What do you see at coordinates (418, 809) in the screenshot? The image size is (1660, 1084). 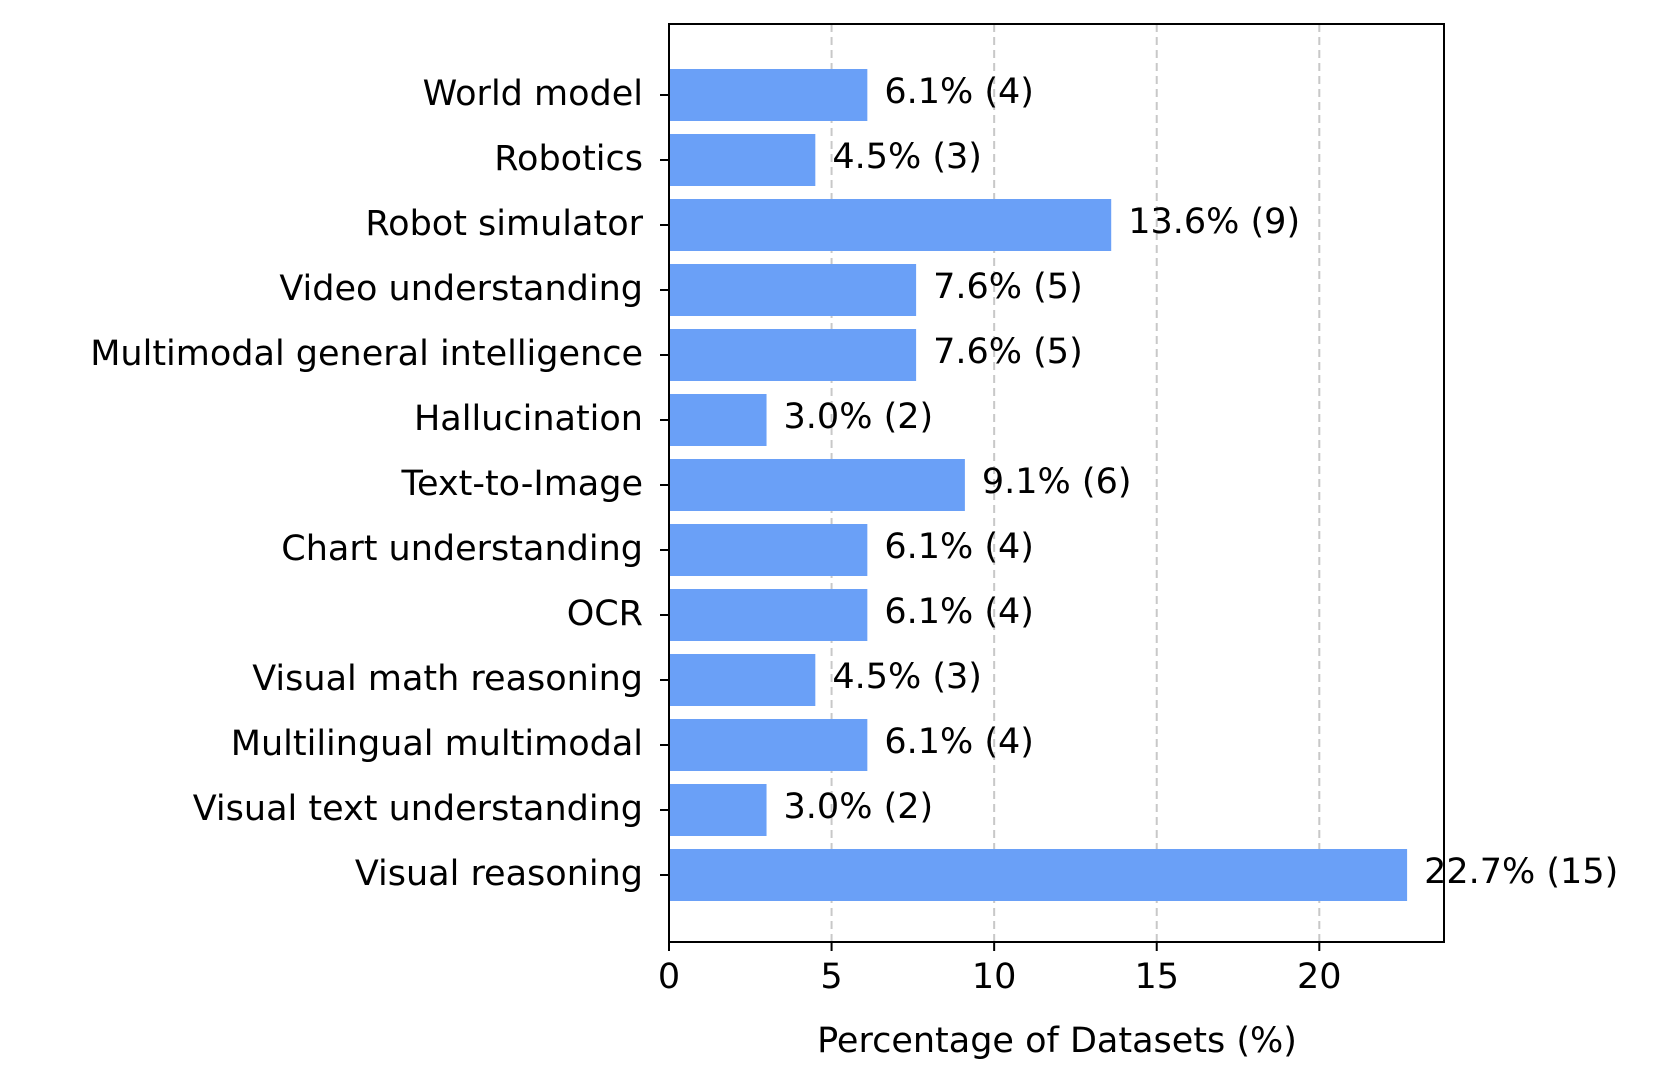 I see `y-tick-label: Visual text understanding` at bounding box center [418, 809].